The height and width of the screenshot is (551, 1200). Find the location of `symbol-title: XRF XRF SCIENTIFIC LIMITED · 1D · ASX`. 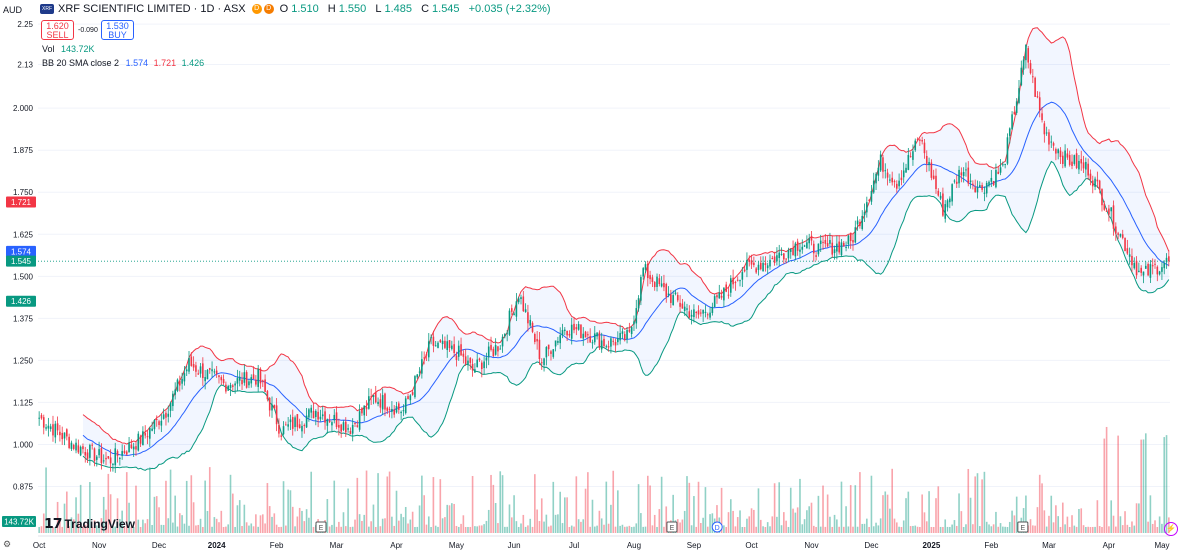

symbol-title: XRF XRF SCIENTIFIC LIMITED · 1D · ASX is located at coordinates (143, 9).